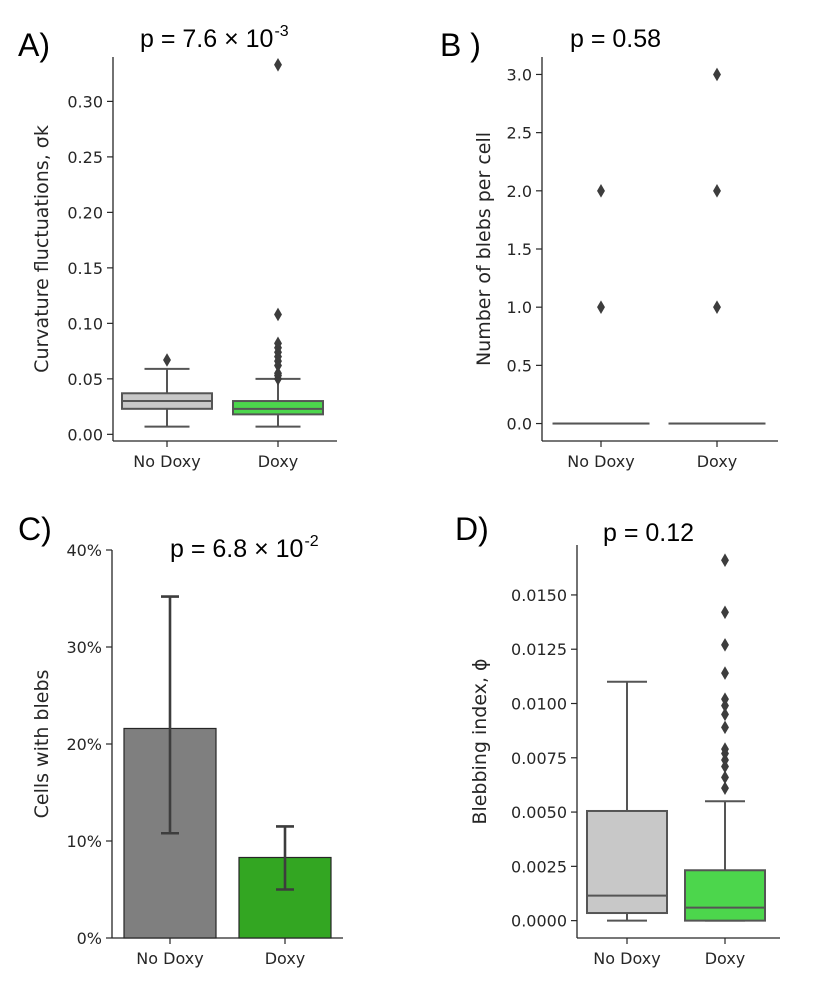 This screenshot has height=997, width=818. Describe the element at coordinates (519, 424) in the screenshot. I see `y-tick-label: 0.0` at that location.